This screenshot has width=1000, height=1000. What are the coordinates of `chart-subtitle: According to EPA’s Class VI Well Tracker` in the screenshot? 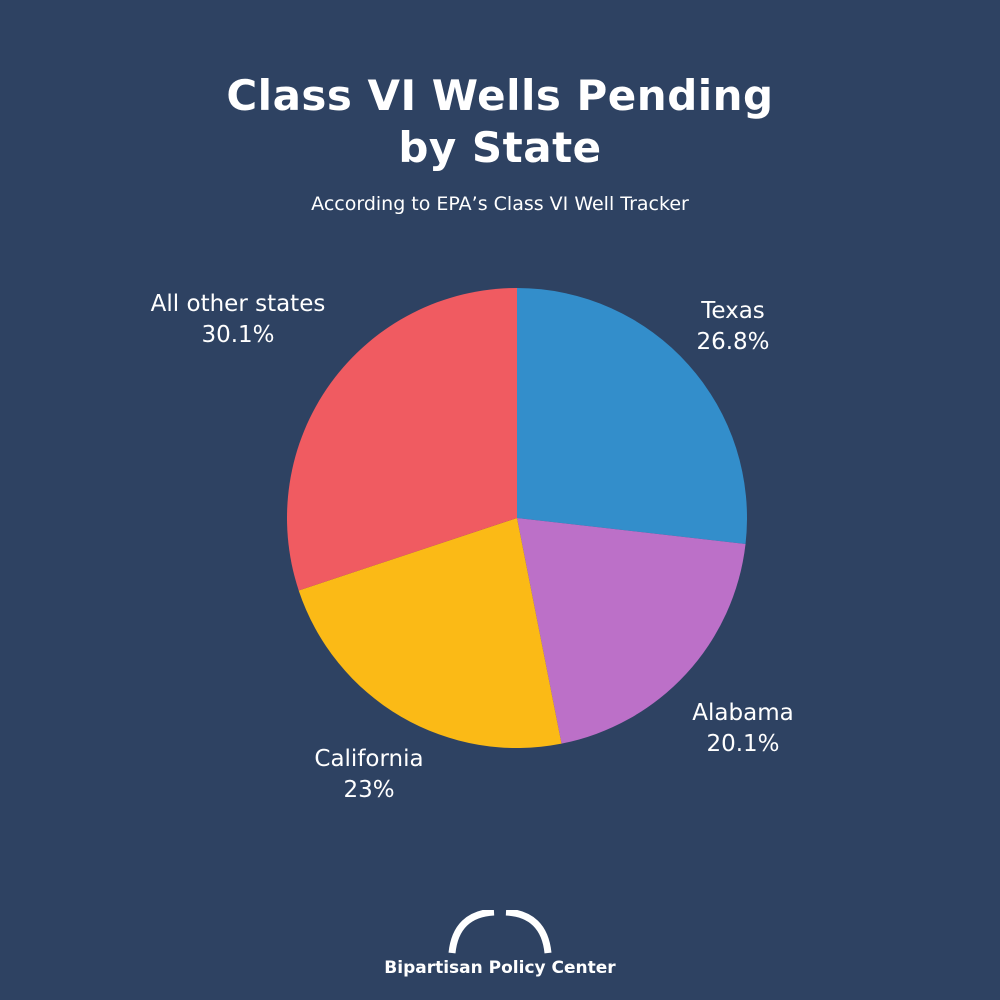 It's located at (500, 204).